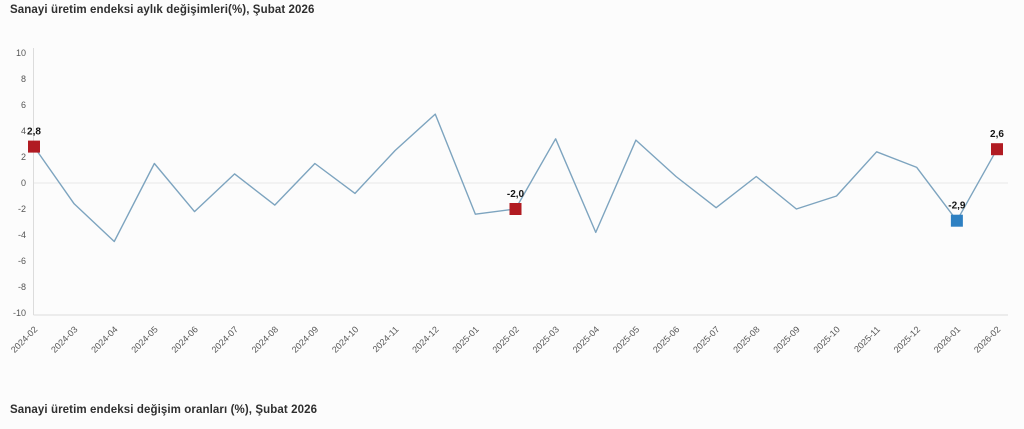 The width and height of the screenshot is (1024, 429). I want to click on x-tick-label: 2024-05, so click(144, 339).